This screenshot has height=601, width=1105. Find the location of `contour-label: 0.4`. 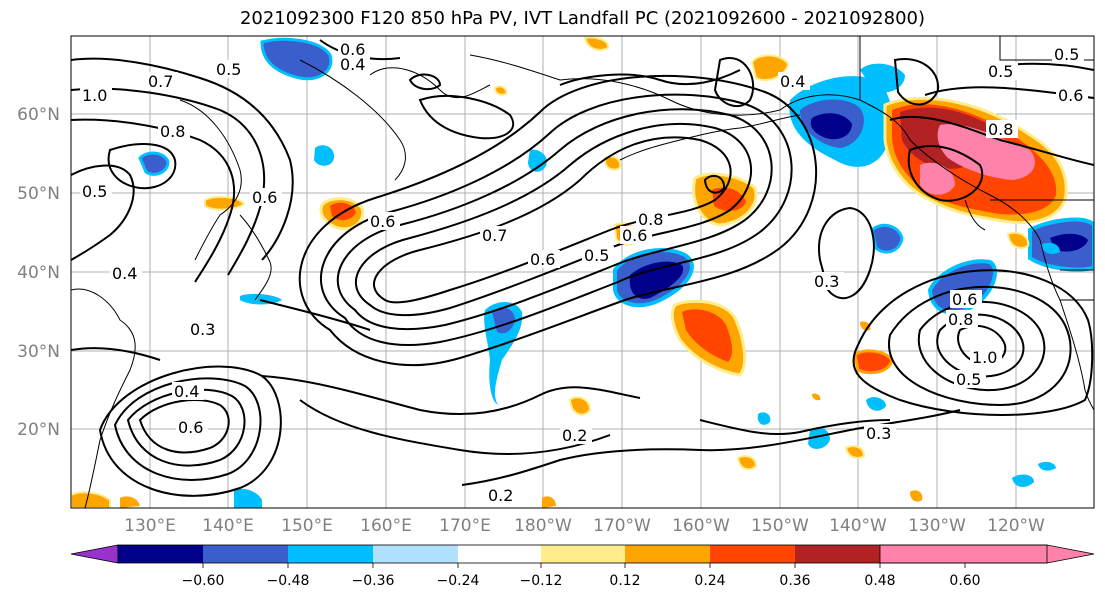

contour-label: 0.4 is located at coordinates (792, 81).